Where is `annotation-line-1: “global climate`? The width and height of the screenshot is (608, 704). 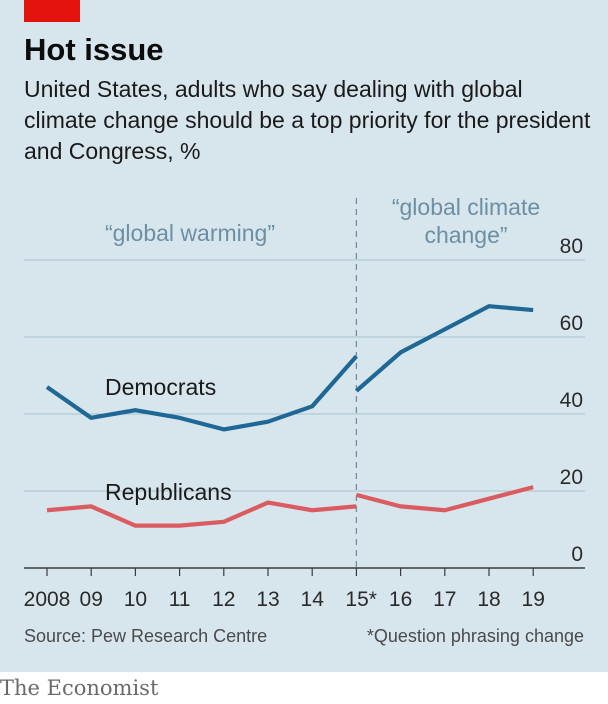
annotation-line-1: “global climate is located at coordinates (466, 207).